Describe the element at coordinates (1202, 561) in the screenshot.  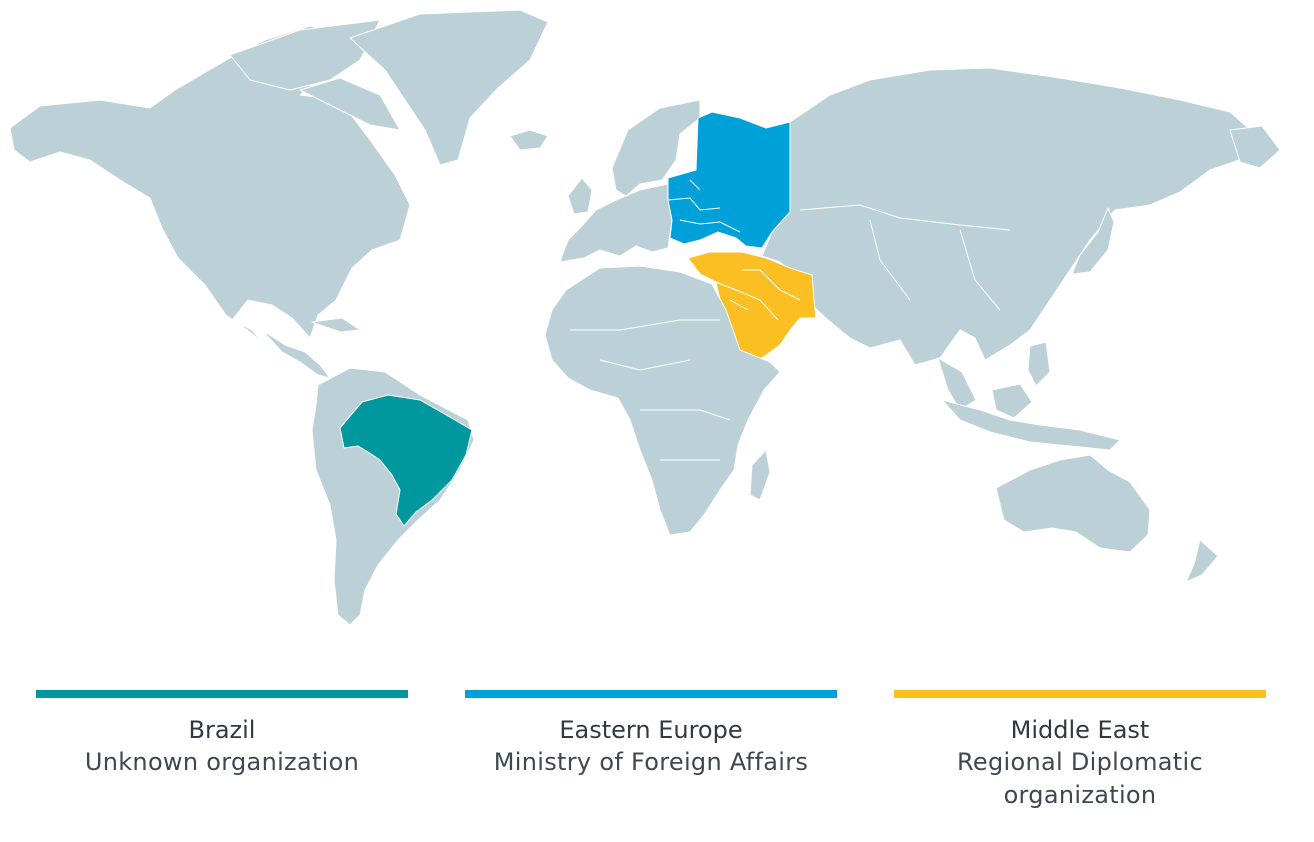
I see `new-zealand` at that location.